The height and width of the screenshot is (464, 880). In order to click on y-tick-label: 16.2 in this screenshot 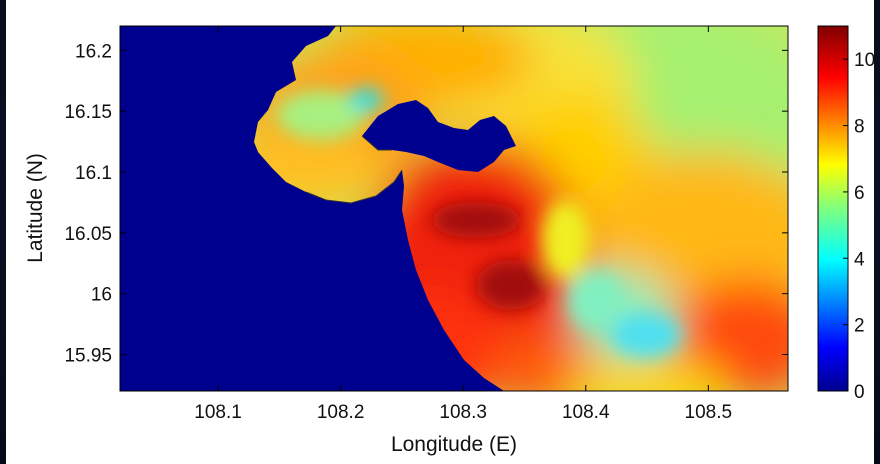, I will do `click(93, 51)`.